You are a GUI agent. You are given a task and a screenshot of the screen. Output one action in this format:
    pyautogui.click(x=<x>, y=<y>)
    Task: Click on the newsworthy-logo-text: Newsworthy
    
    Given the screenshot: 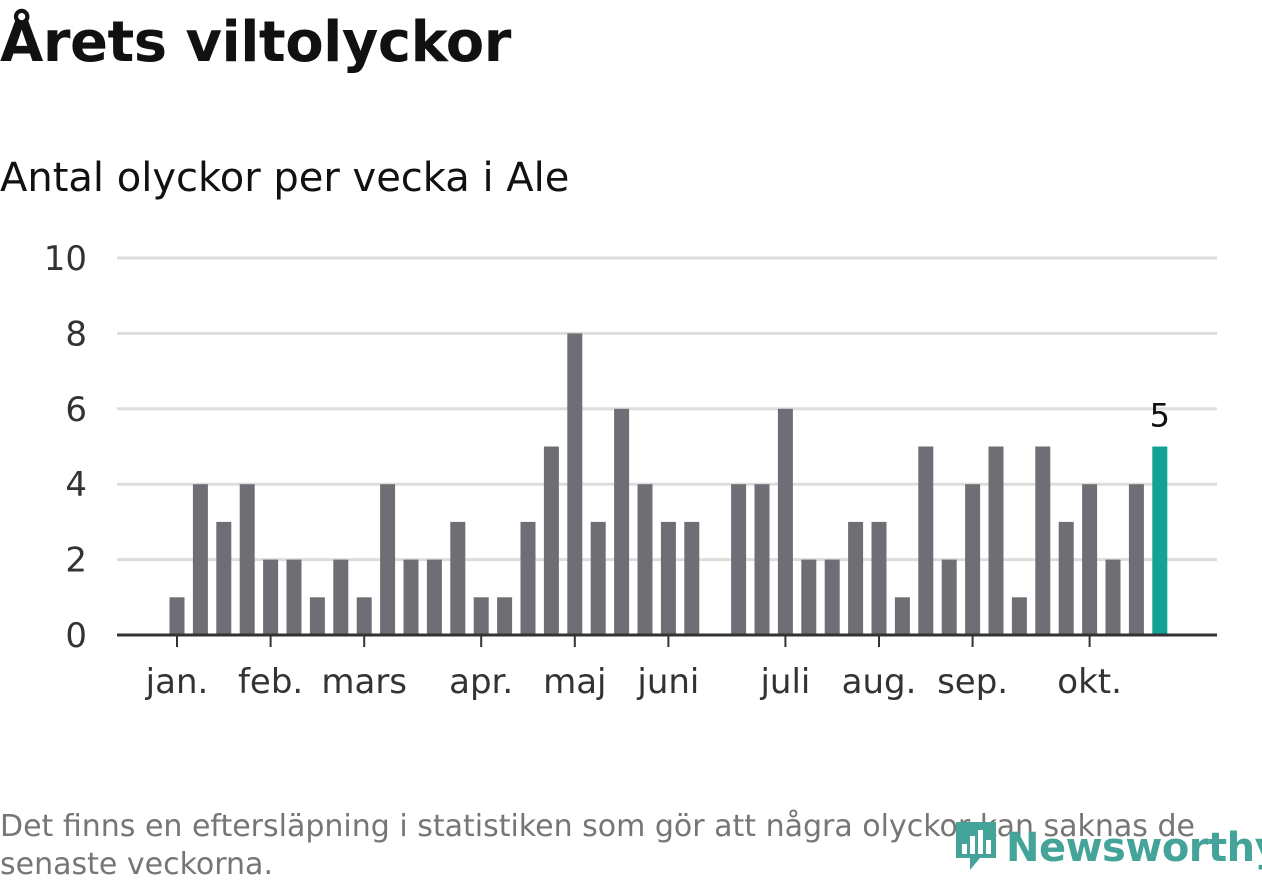 What is the action you would take?
    pyautogui.click(x=1134, y=848)
    